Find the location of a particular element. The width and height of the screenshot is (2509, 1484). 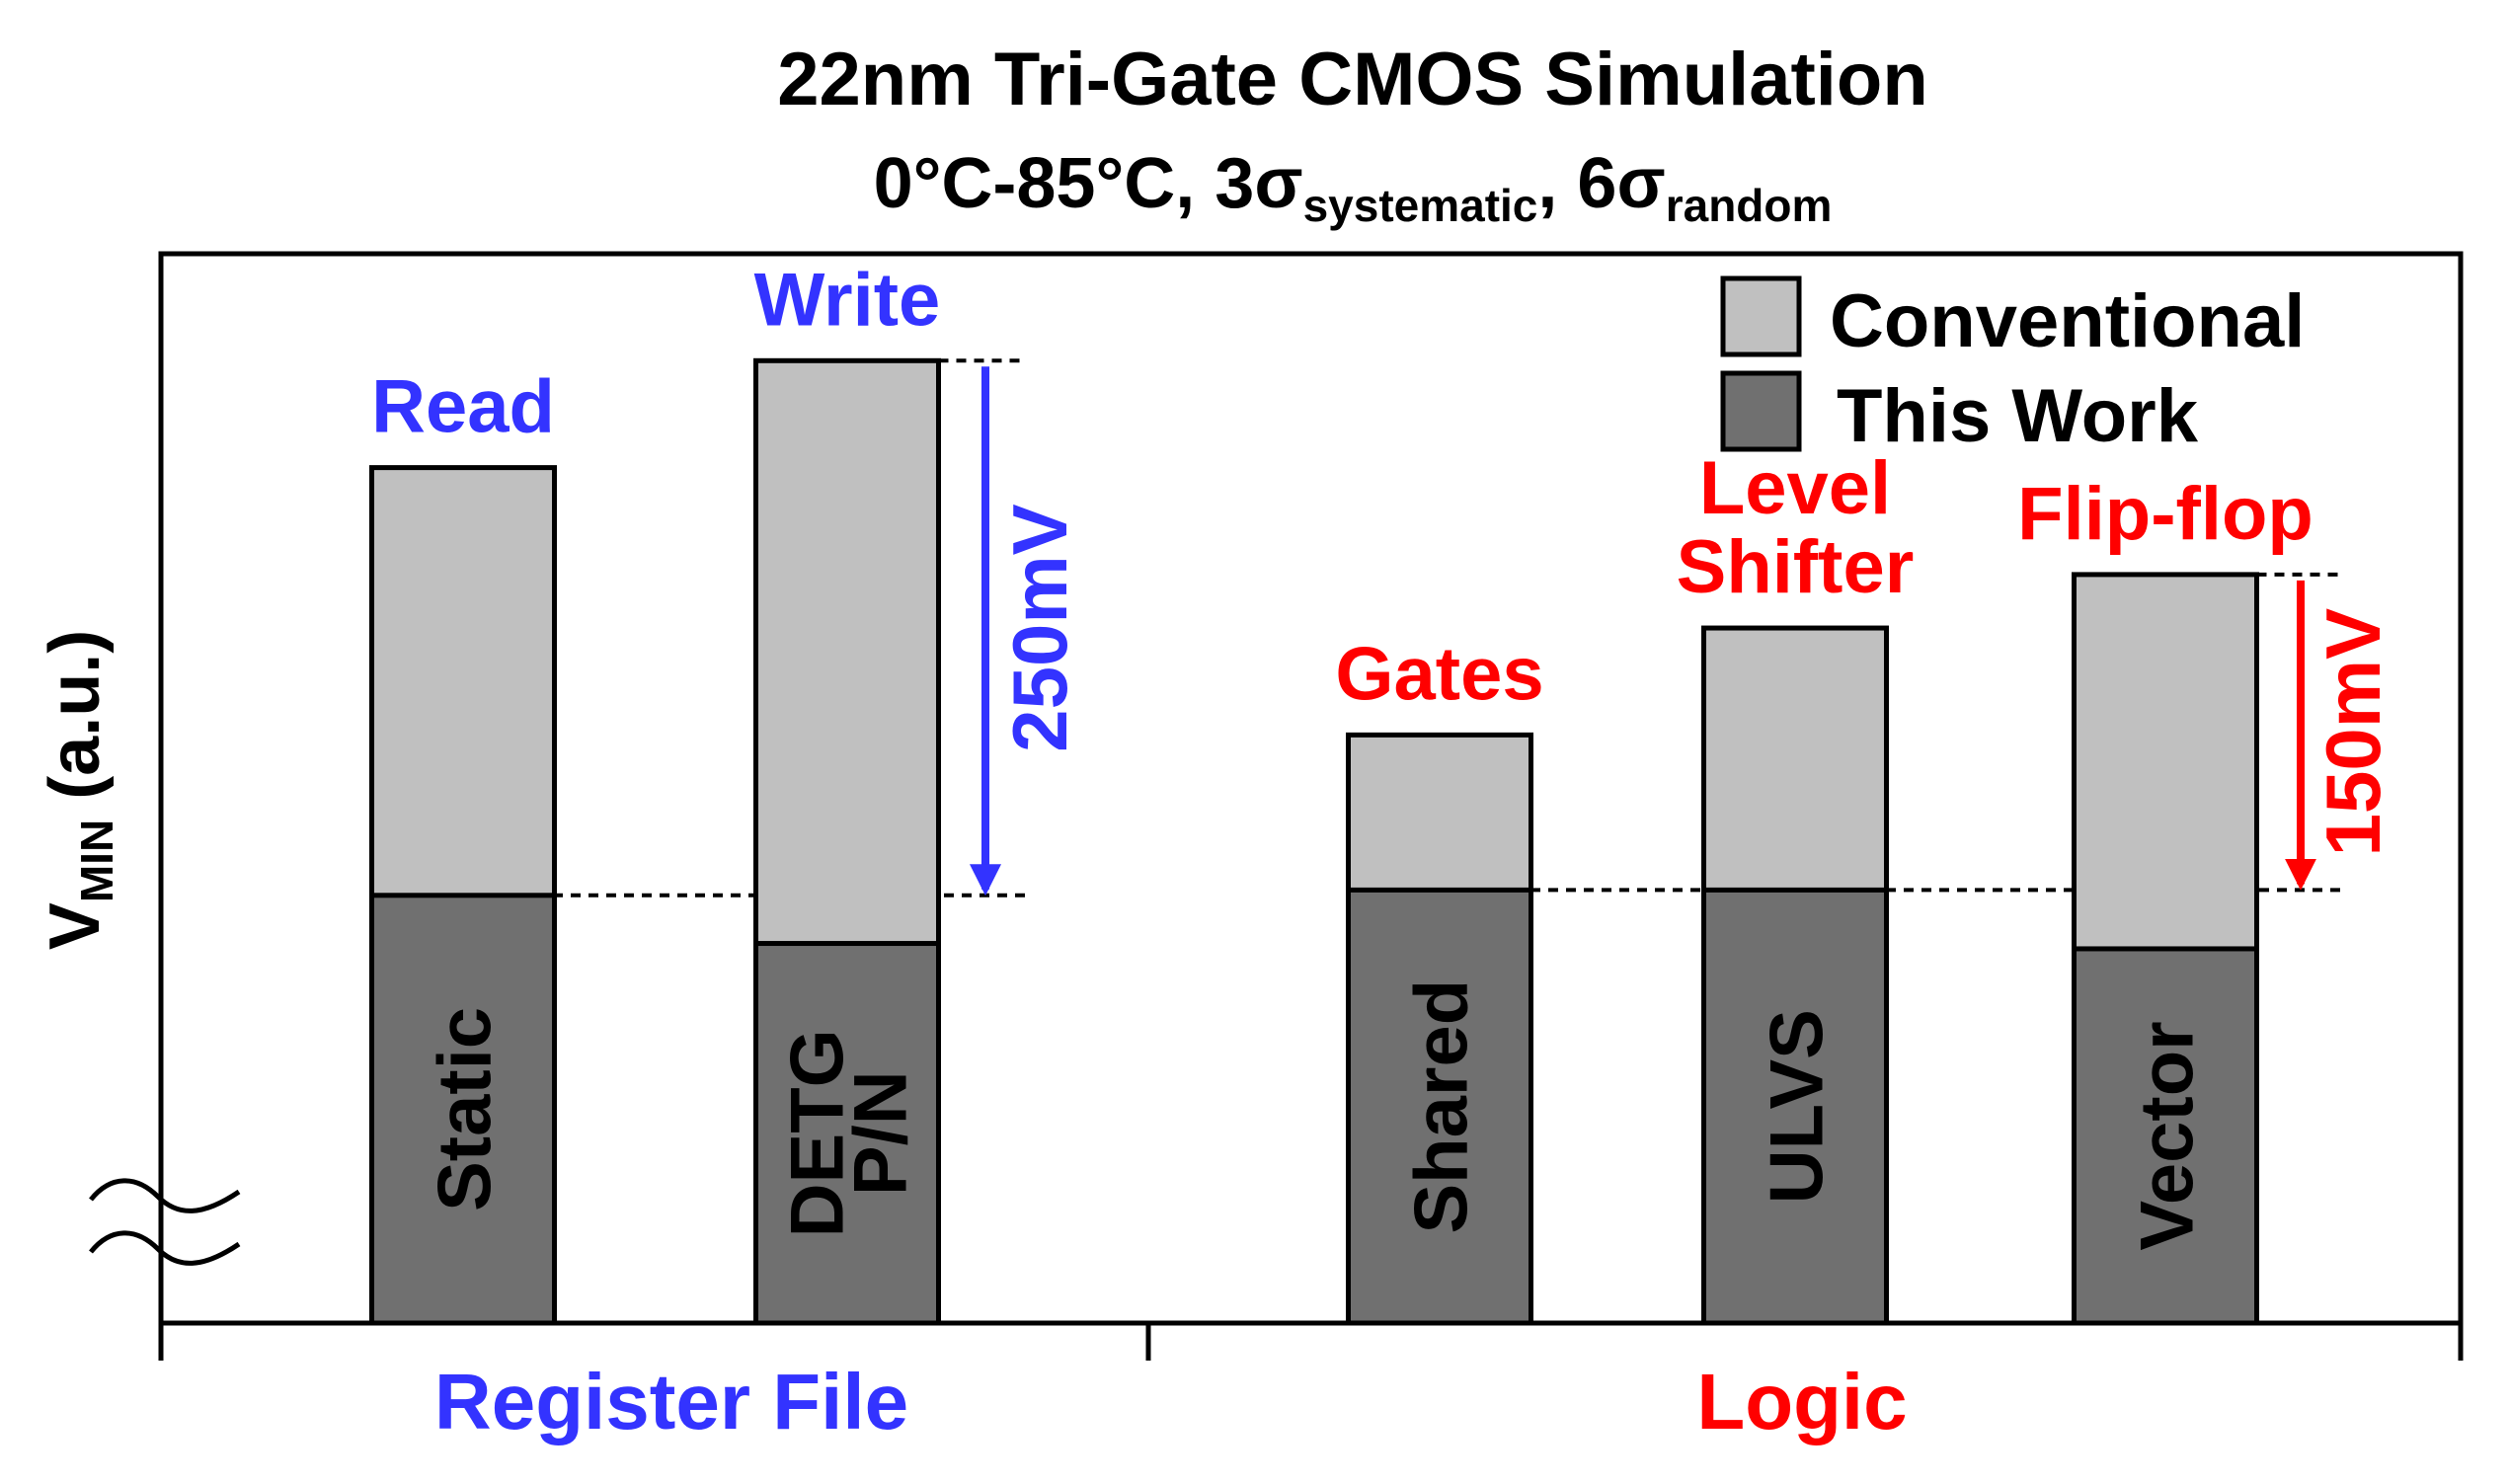

bar-this-work-shared is located at coordinates (1439, 1107).